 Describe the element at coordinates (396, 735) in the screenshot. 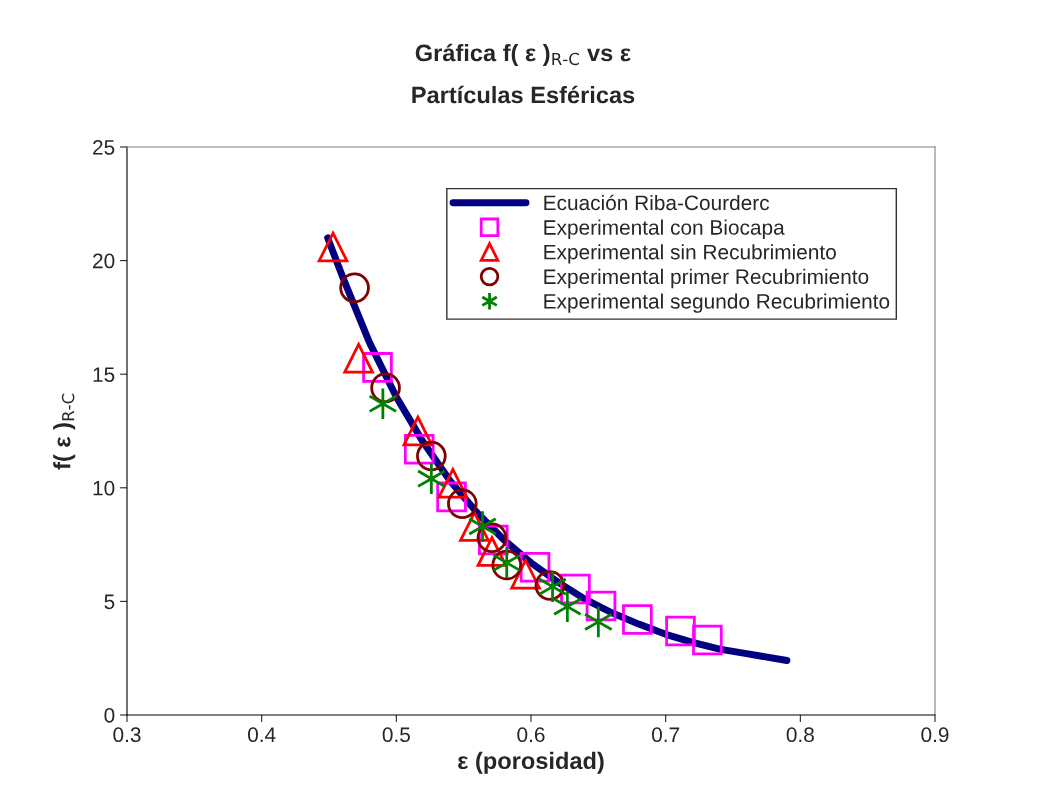

I see `x-tick-label: 0.5` at that location.